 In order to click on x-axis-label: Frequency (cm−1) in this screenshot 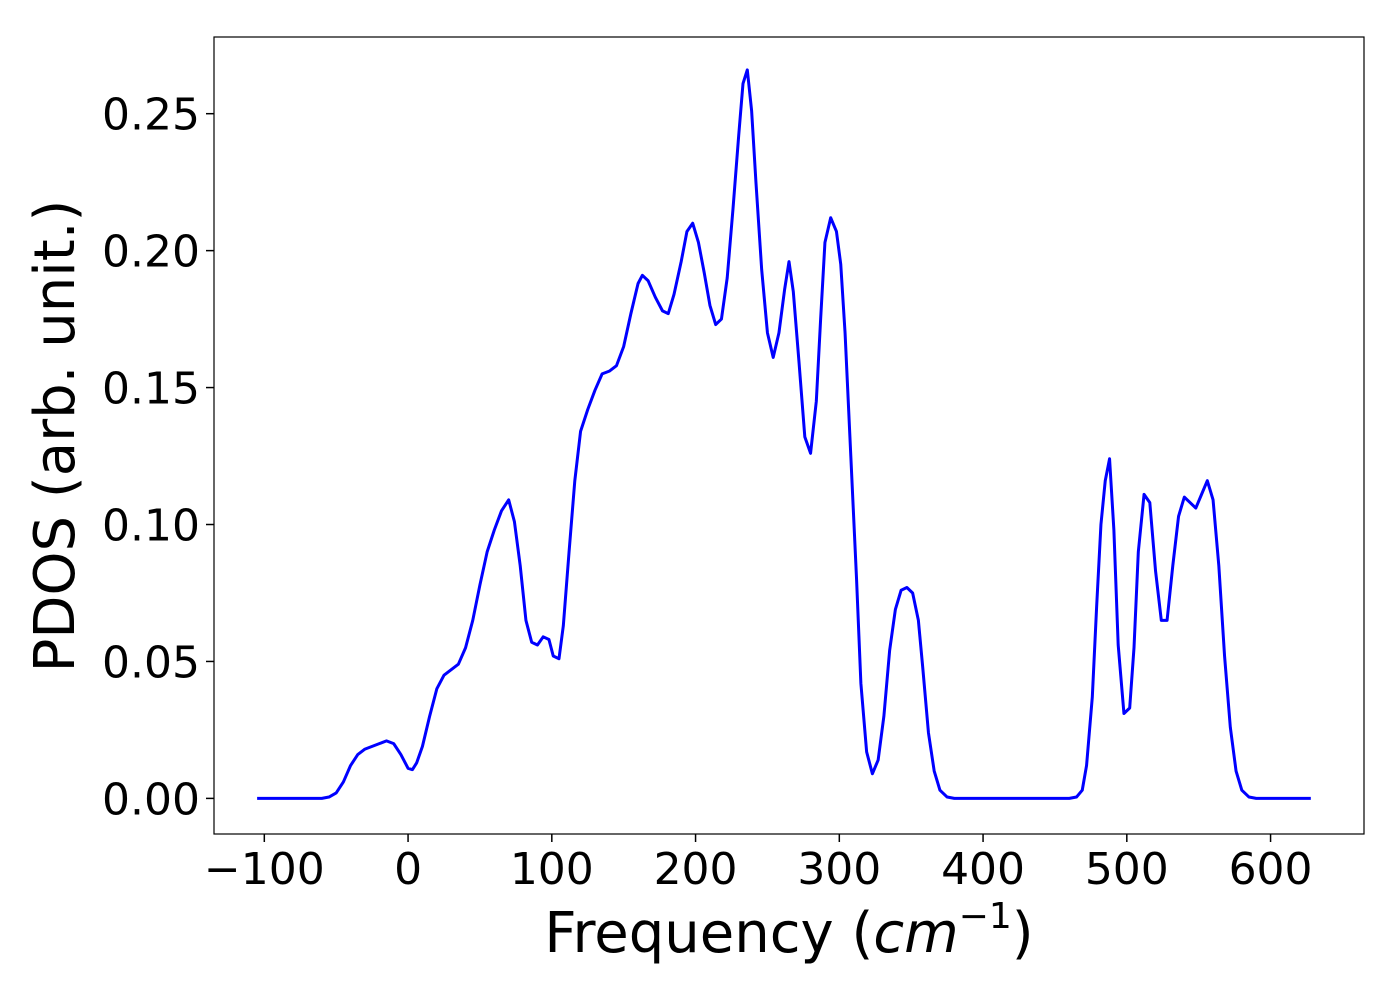, I will do `click(788, 931)`.